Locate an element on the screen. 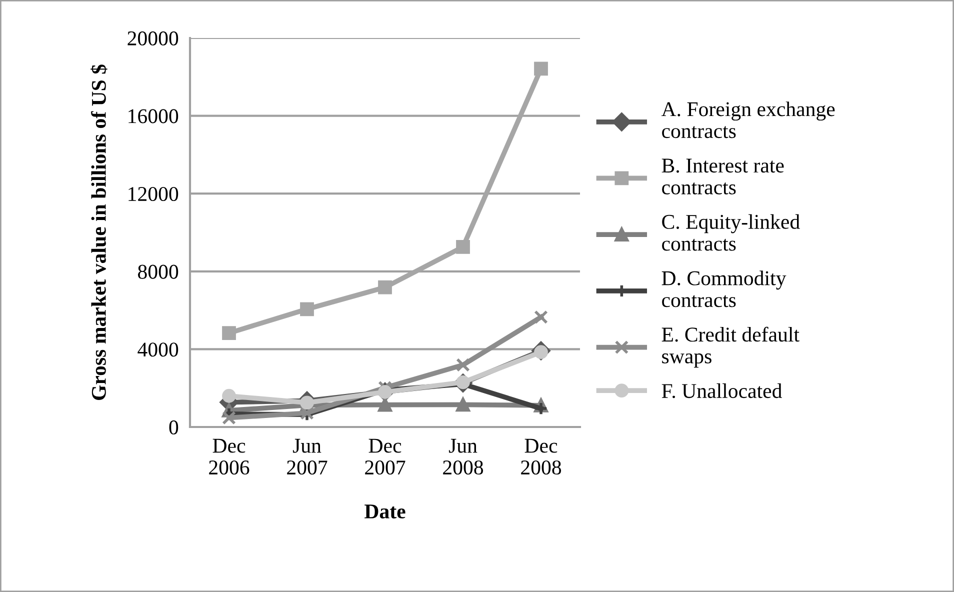 The height and width of the screenshot is (592, 954). y-tick-label: 16000 is located at coordinates (153, 116).